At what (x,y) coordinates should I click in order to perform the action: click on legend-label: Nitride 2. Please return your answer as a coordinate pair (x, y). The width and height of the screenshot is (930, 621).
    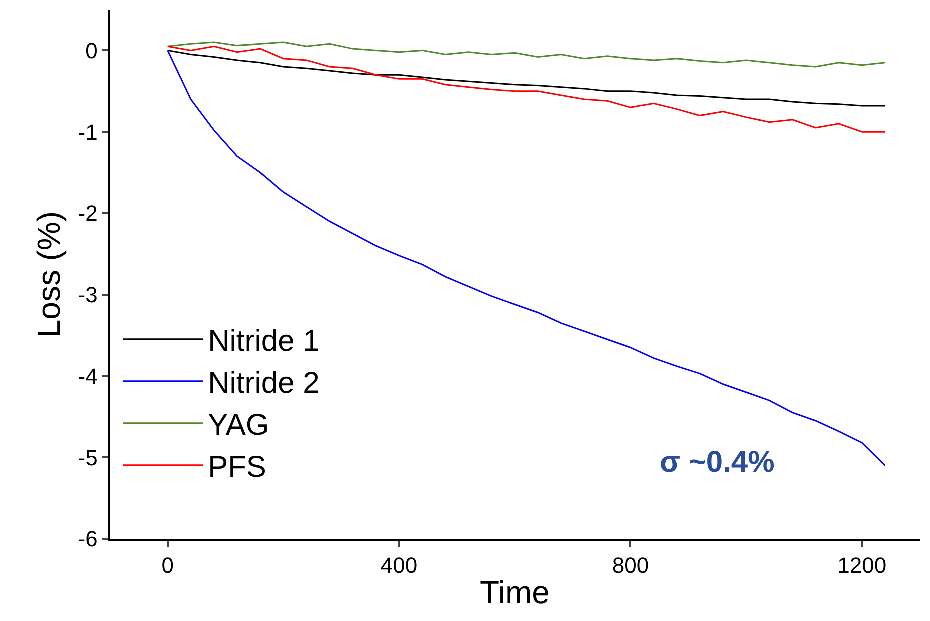
    Looking at the image, I should click on (264, 383).